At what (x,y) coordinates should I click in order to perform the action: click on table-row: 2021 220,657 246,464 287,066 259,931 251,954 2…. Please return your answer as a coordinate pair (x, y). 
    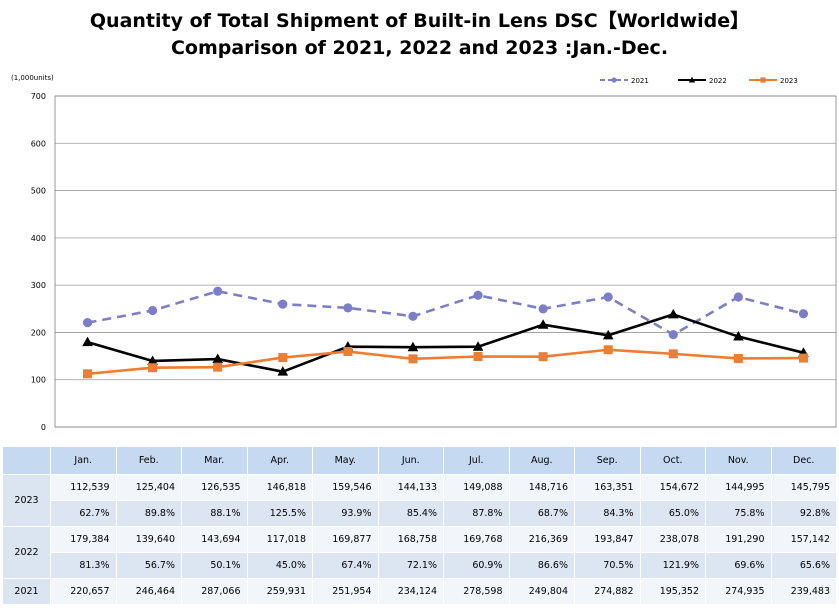
    Looking at the image, I should click on (419, 591).